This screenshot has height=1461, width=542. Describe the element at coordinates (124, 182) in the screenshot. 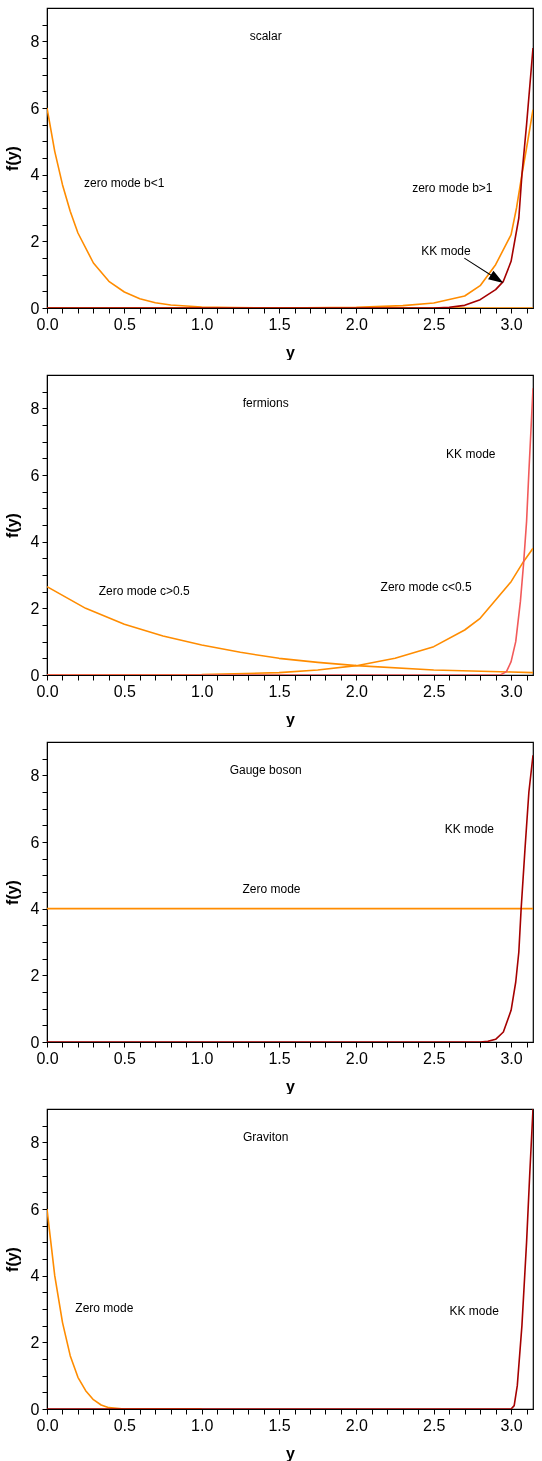

I see `annotation: zero mode b<1` at that location.